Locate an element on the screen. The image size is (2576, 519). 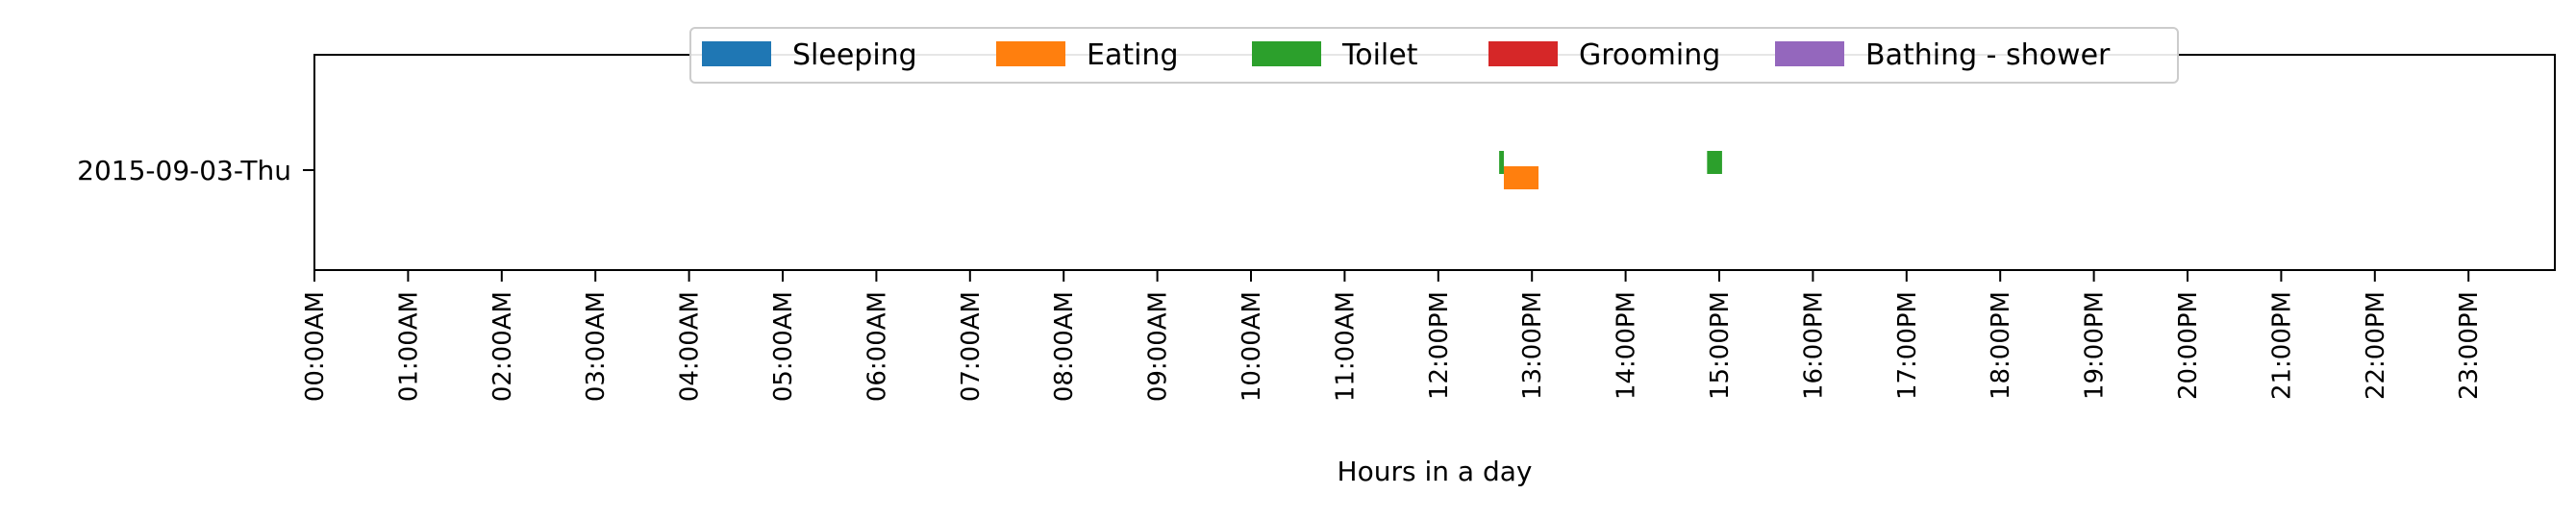
x-tick-label: 09:00AM is located at coordinates (1158, 346).